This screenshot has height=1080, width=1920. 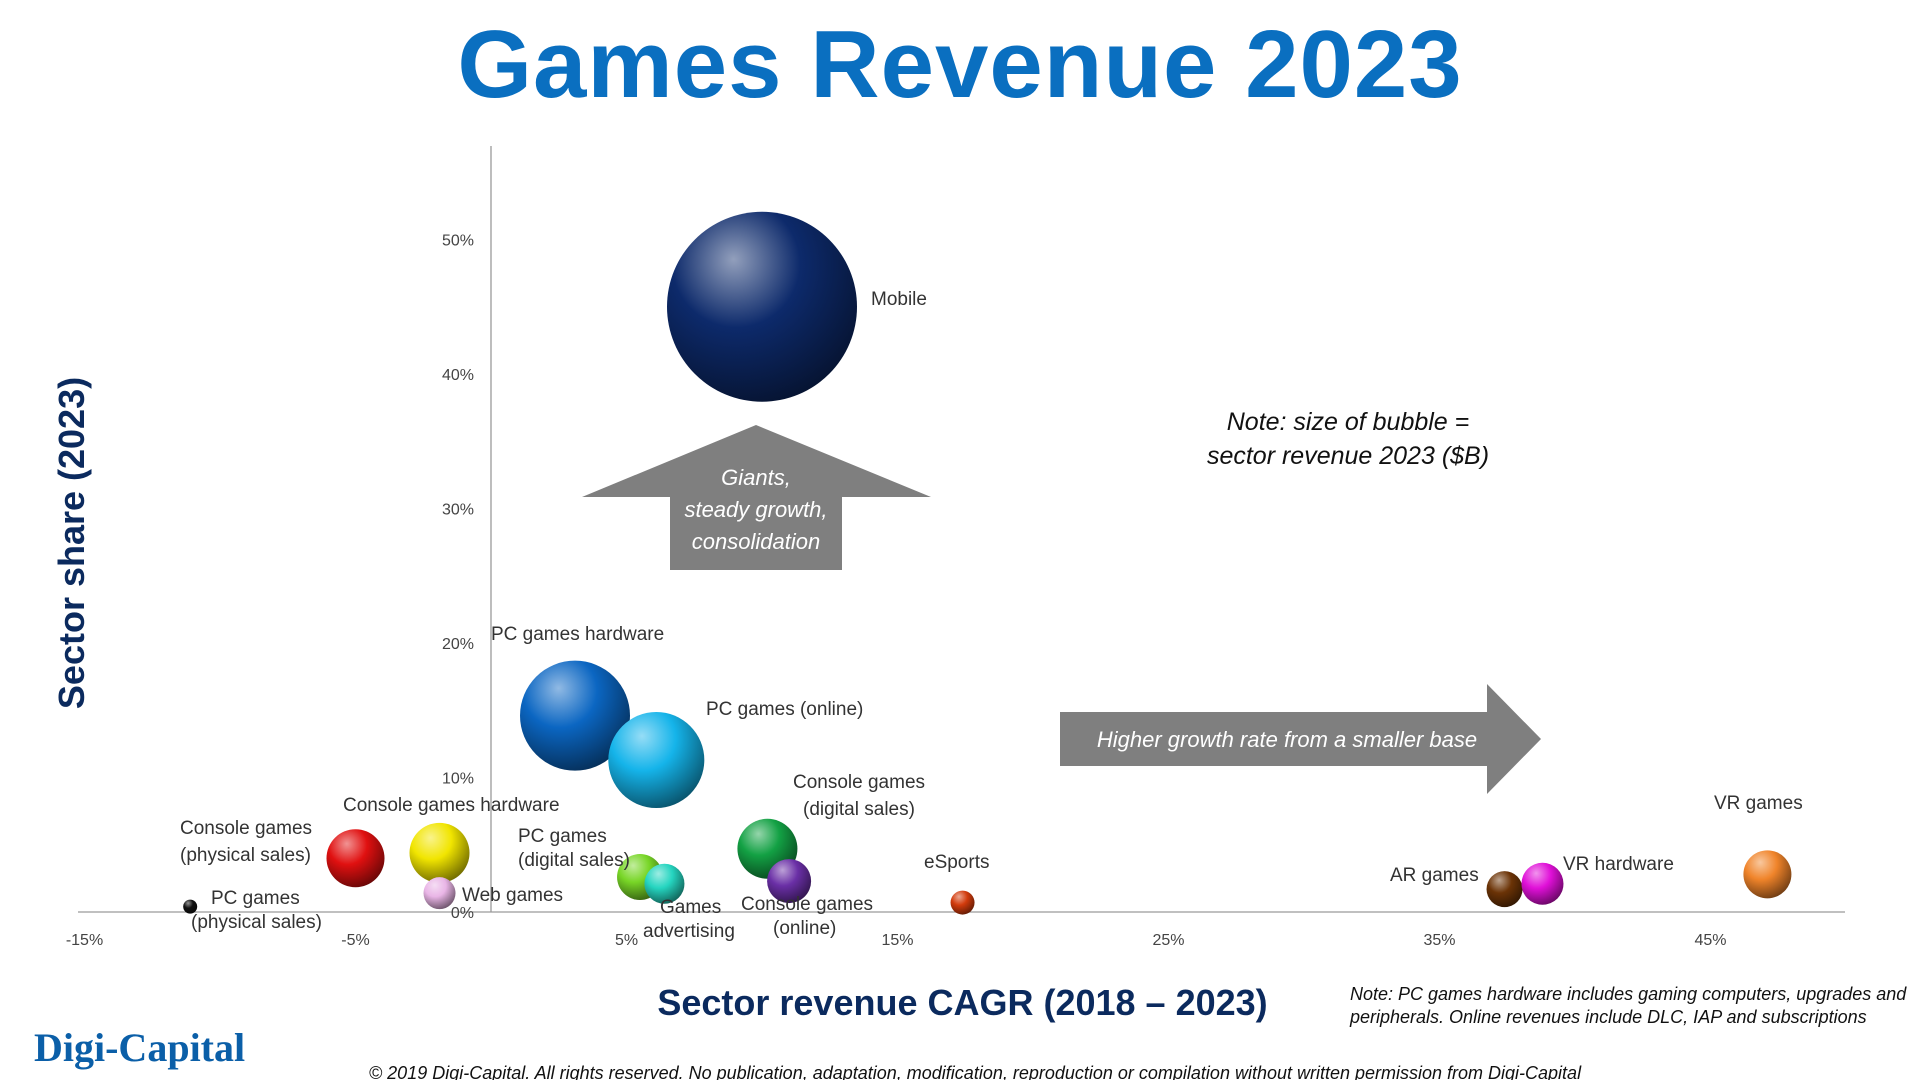 I want to click on y-axis-title: Sector share (2023), so click(x=71, y=543).